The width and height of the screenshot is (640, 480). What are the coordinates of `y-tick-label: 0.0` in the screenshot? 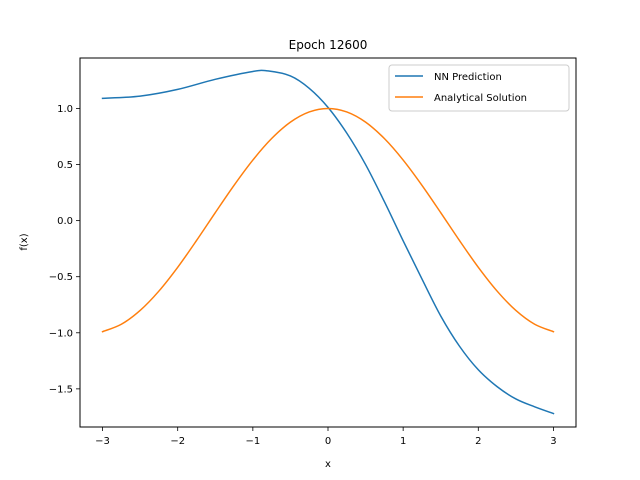 It's located at (65, 221).